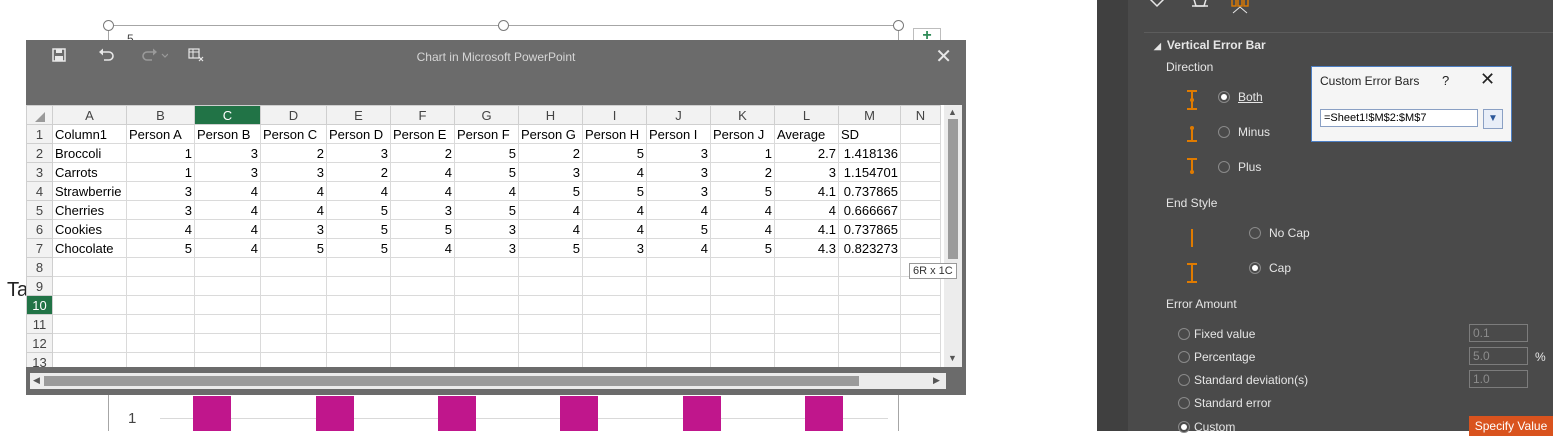 Image resolution: width=1553 pixels, height=436 pixels. I want to click on end-cap-label: Cap, so click(1280, 268).